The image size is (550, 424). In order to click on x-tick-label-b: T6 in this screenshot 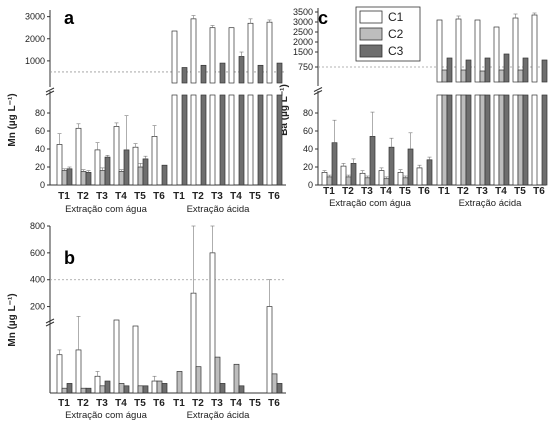, I will do `click(274, 403)`.